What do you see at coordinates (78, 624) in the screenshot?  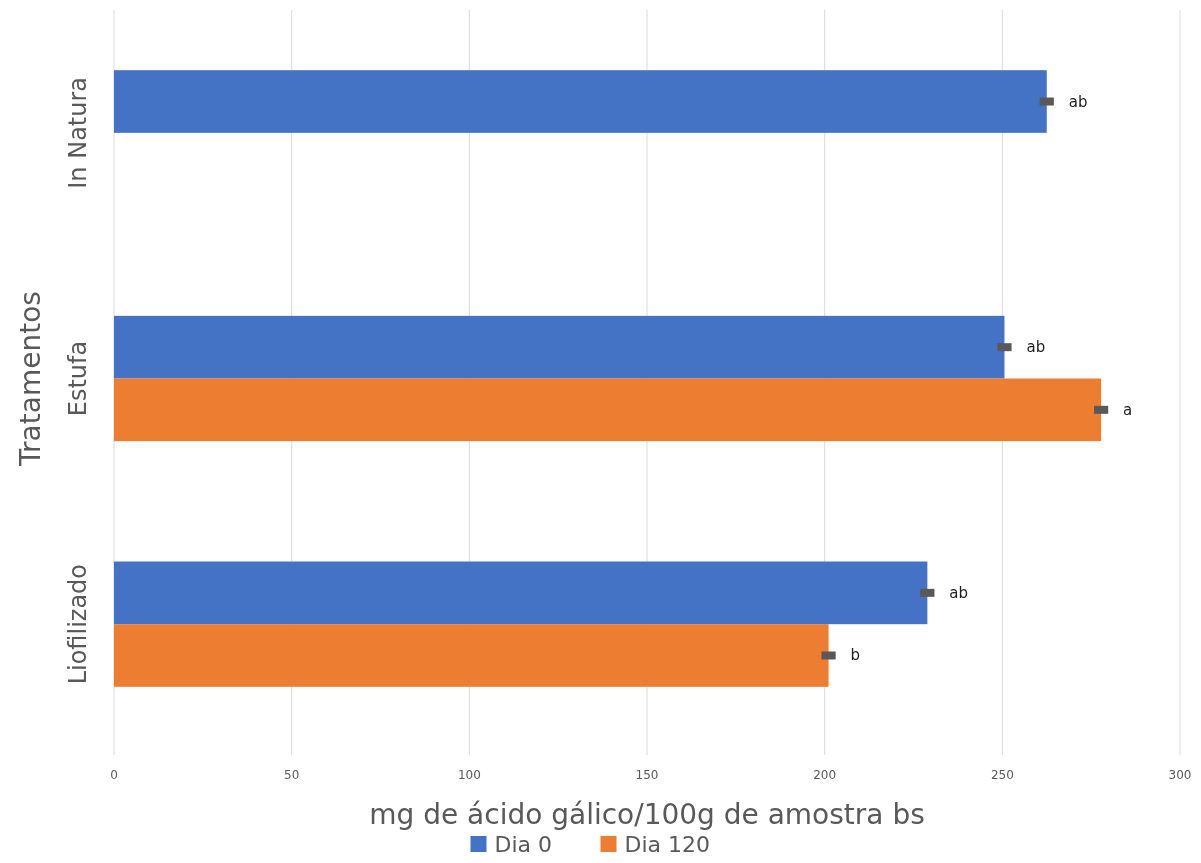 I see `y-tick-label: Liofilizado` at bounding box center [78, 624].